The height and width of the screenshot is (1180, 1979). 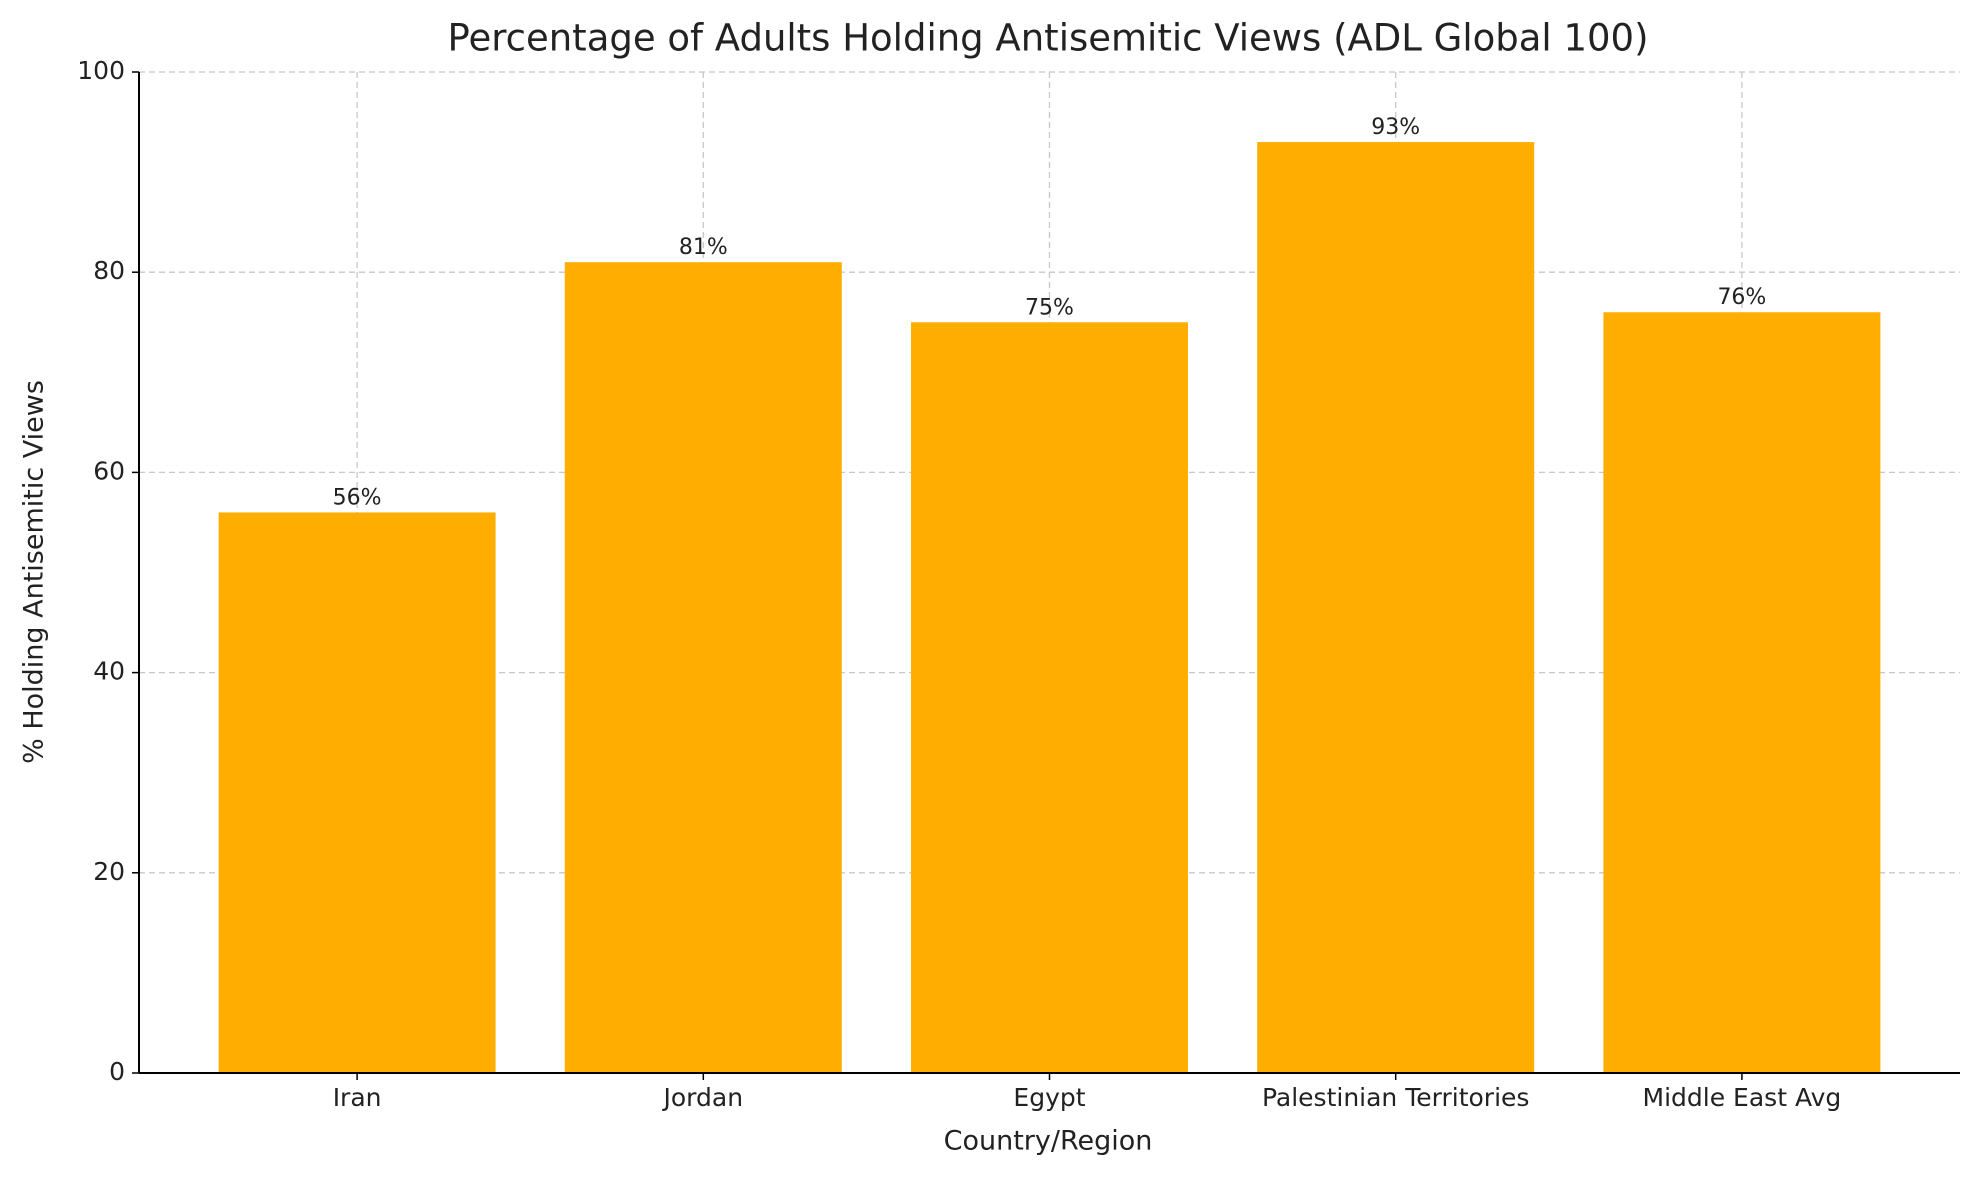 I want to click on x-tick-label: Iran, so click(x=357, y=1097).